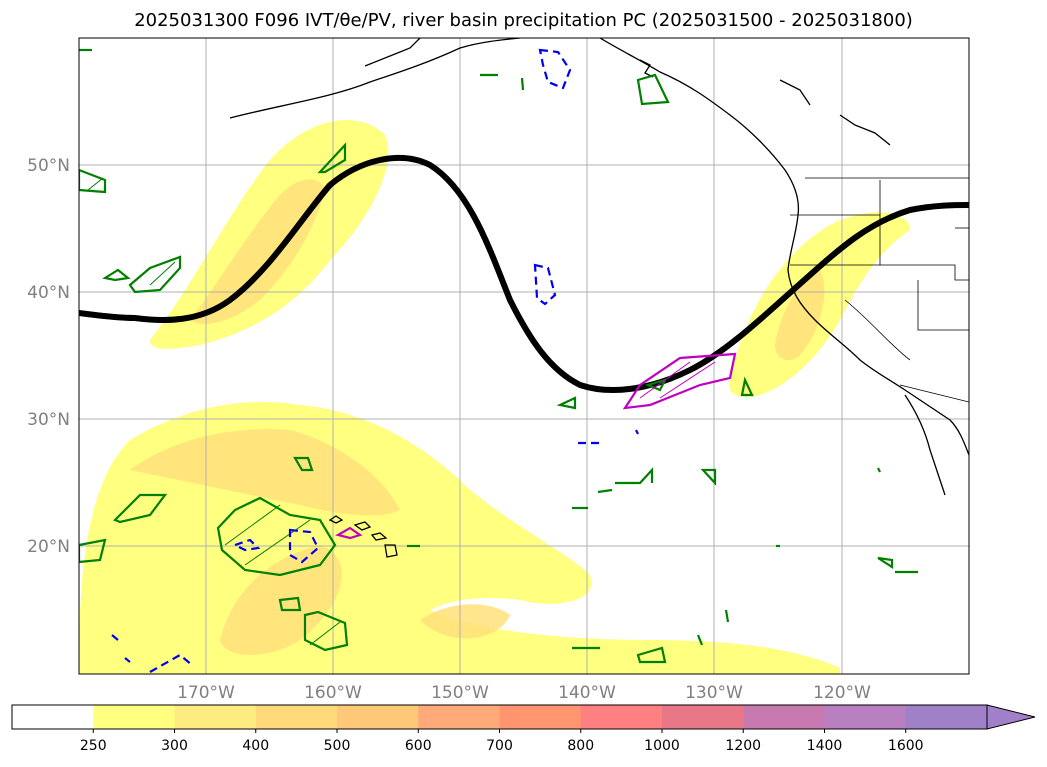 This screenshot has height=767, width=1047. Describe the element at coordinates (677, 380) in the screenshot. I see `precip-pc-hatch` at that location.